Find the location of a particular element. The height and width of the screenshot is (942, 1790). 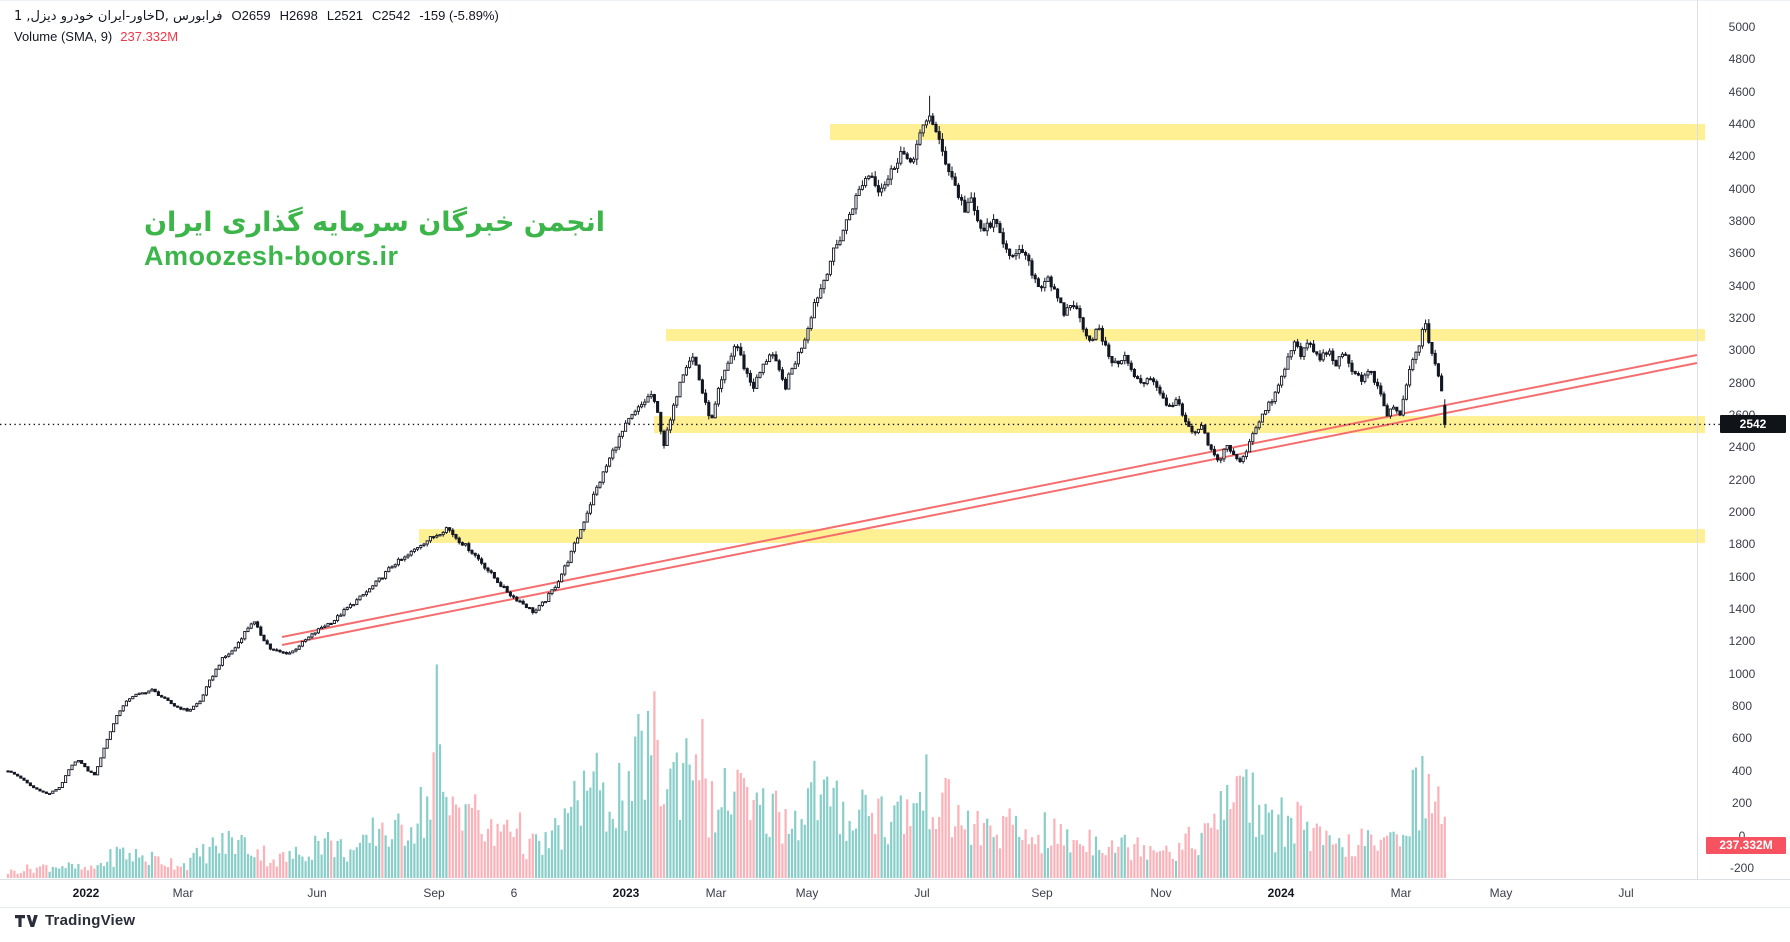

price-axis-label-2800: 2800 is located at coordinates (1742, 382).